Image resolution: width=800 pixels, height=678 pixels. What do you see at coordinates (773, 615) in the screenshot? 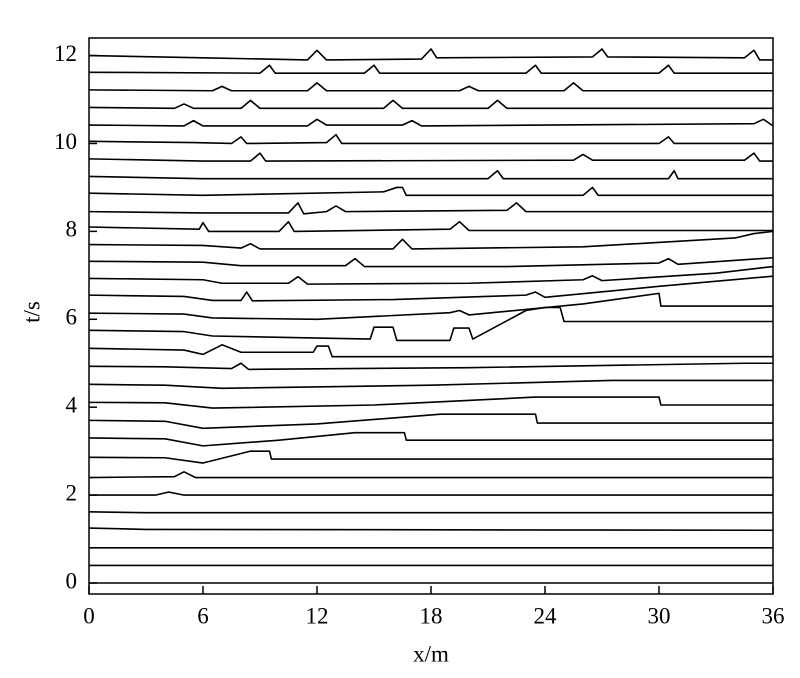
I see `x-tick-label: 36` at bounding box center [773, 615].